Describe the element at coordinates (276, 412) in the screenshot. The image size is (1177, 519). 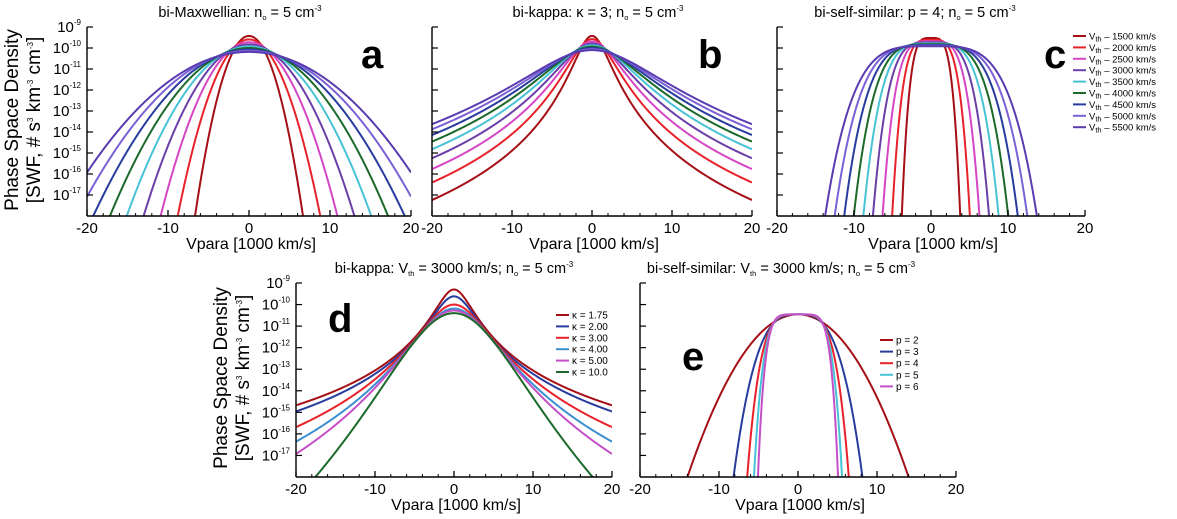
I see `y-tick-label: 10-15` at that location.